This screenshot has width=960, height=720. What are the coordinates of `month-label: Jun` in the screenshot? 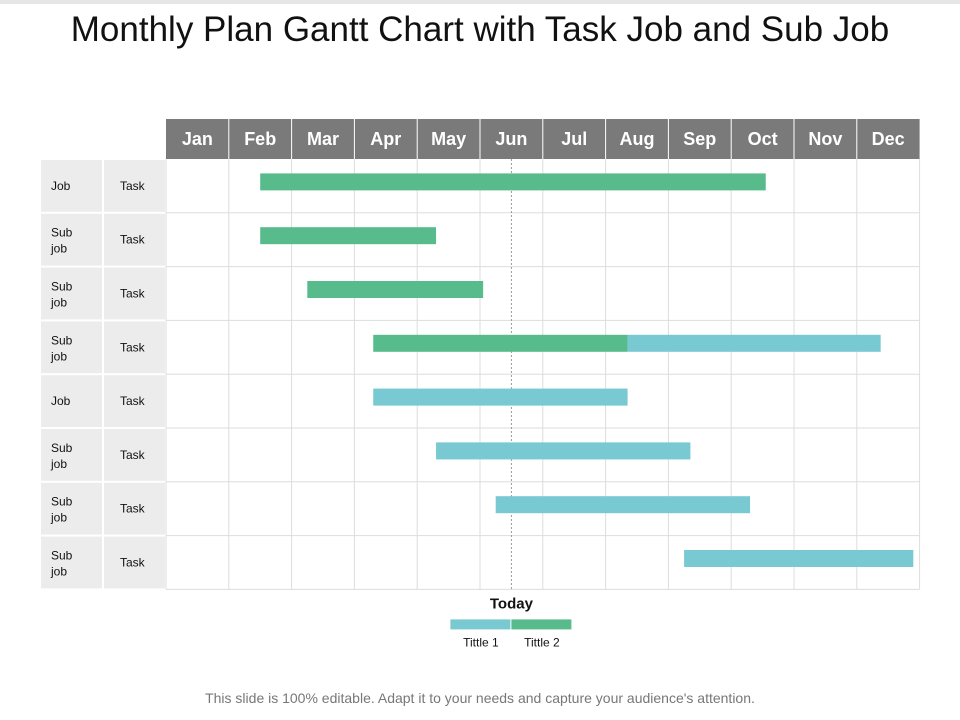 It's located at (511, 139).